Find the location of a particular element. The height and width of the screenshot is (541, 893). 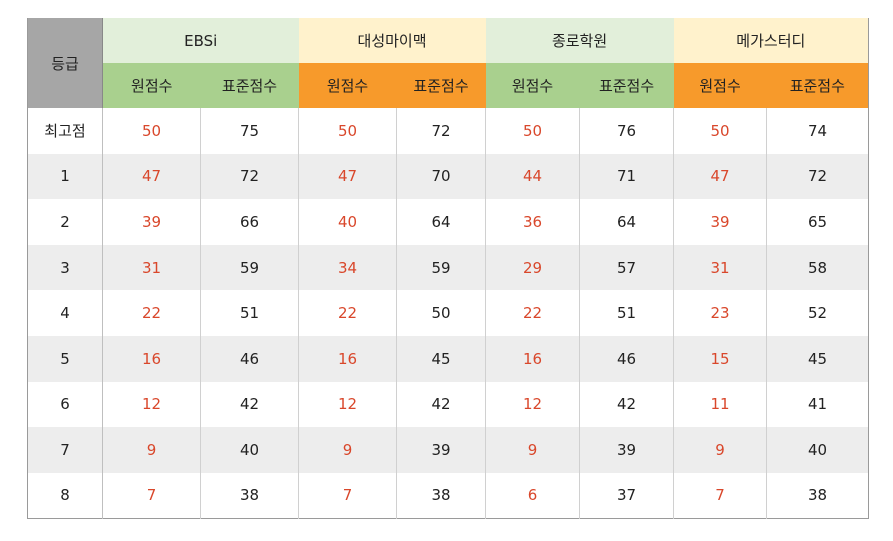

grade-cell: 6 is located at coordinates (65, 404).